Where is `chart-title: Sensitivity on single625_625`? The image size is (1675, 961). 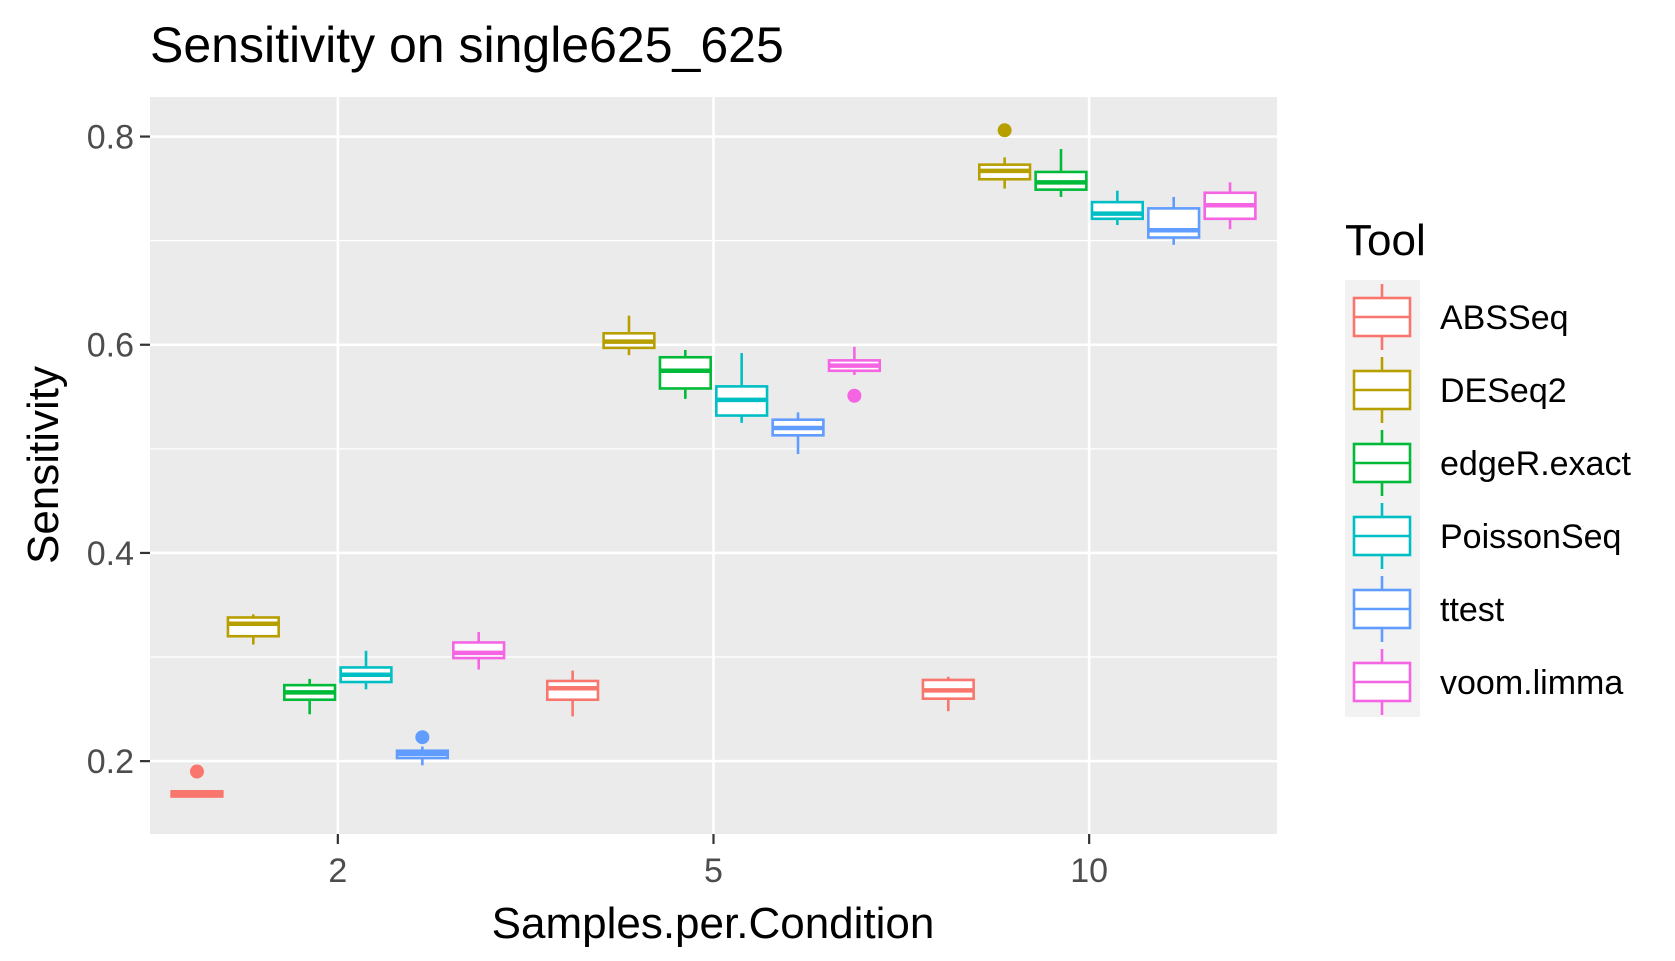
chart-title: Sensitivity on single625_625 is located at coordinates (467, 45).